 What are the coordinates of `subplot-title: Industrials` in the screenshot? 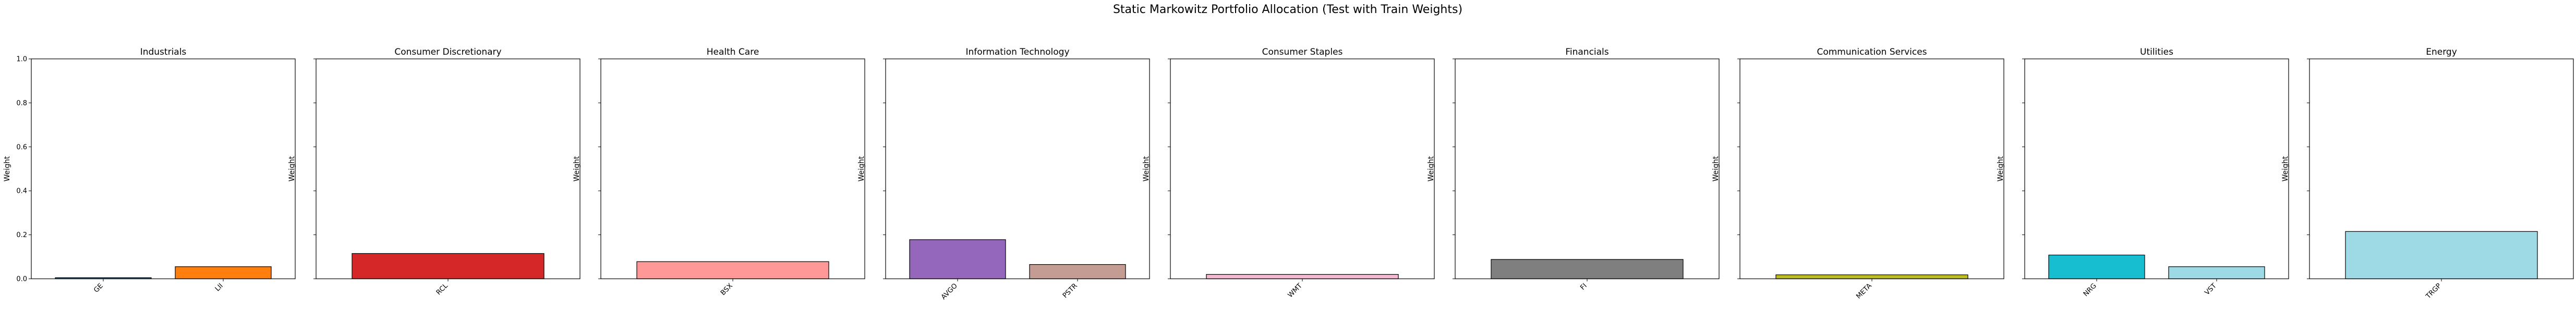 It's located at (163, 52).